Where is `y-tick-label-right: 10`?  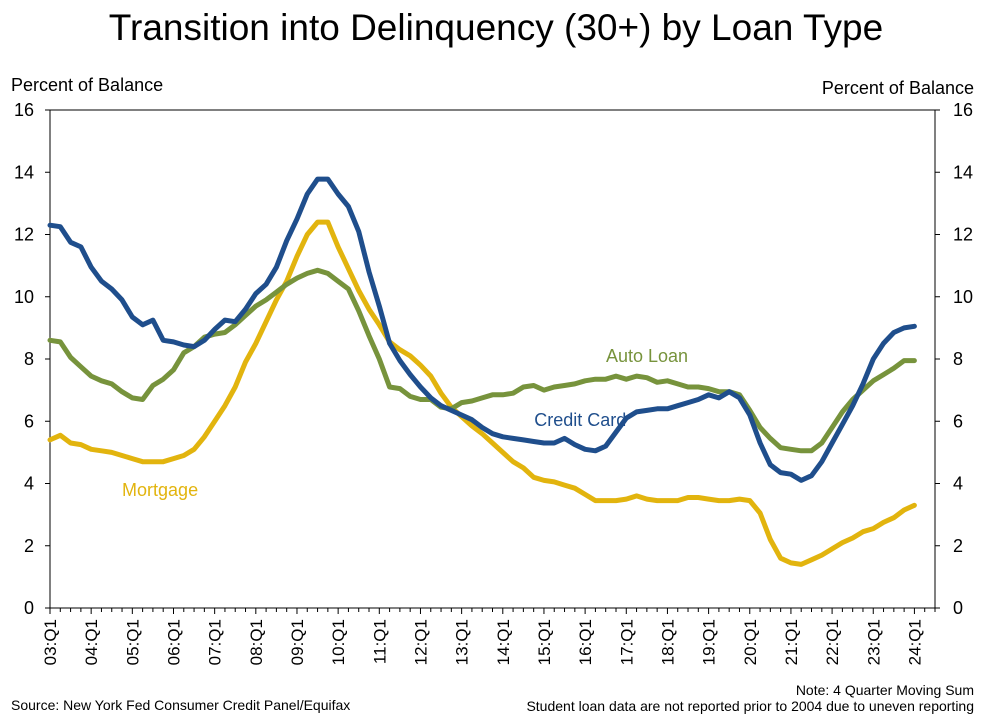
y-tick-label-right: 10 is located at coordinates (963, 297).